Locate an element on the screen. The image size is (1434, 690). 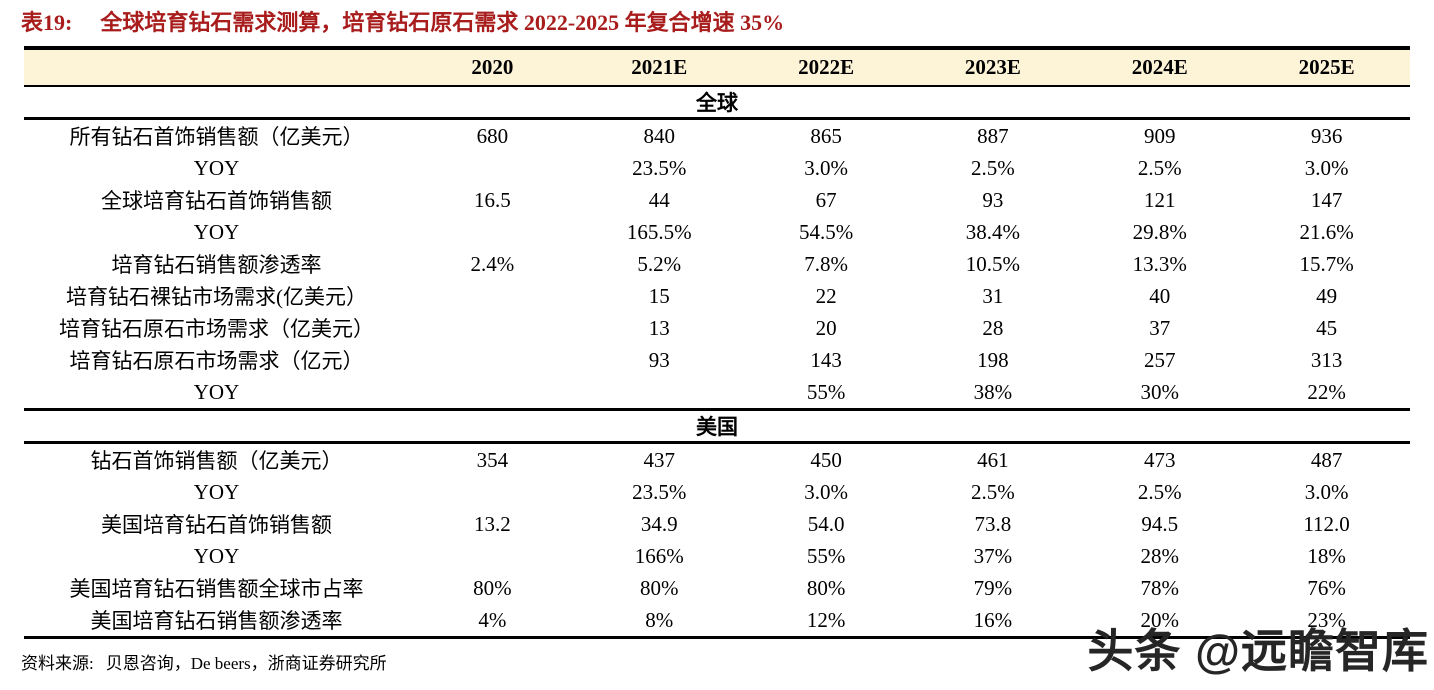
section-row: 全球 is located at coordinates (717, 103).